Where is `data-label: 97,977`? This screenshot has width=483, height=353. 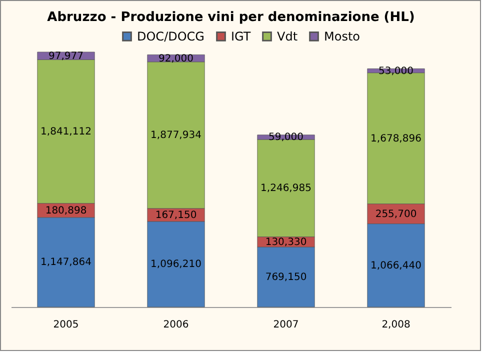 data-label: 97,977 is located at coordinates (66, 56).